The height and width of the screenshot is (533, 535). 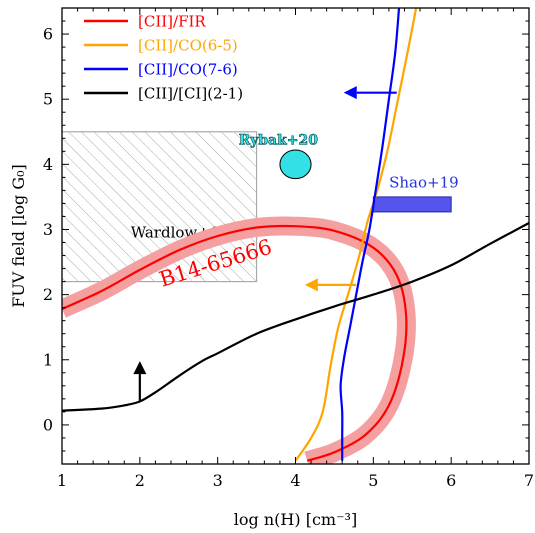 I want to click on legend-label: [CII]/CO(6-5), so click(x=188, y=46).